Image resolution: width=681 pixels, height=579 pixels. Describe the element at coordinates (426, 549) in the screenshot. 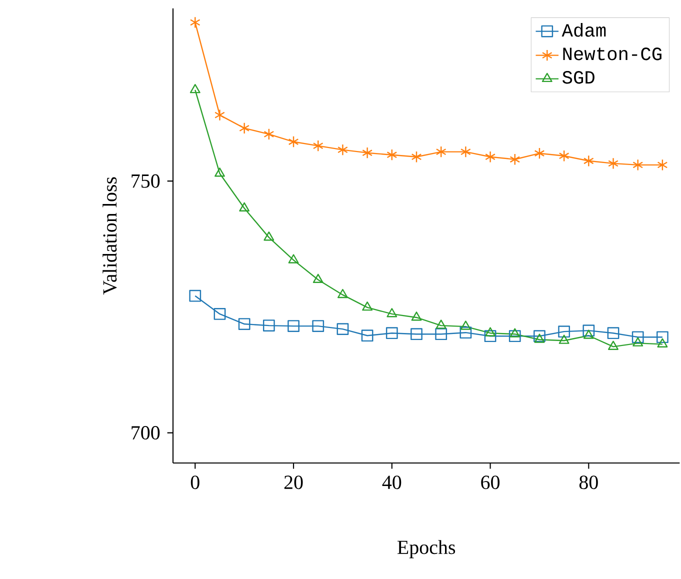

I see `x-axis-title: Epochs` at that location.